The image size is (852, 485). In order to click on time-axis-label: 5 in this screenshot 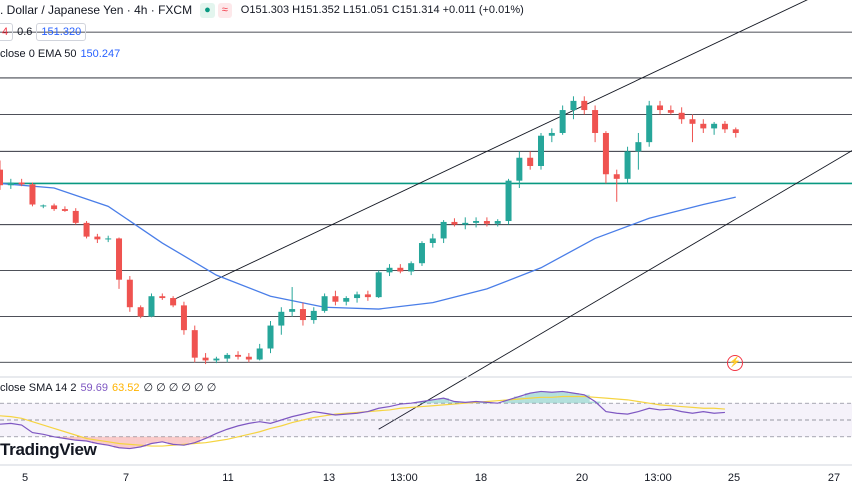, I will do `click(25, 478)`.